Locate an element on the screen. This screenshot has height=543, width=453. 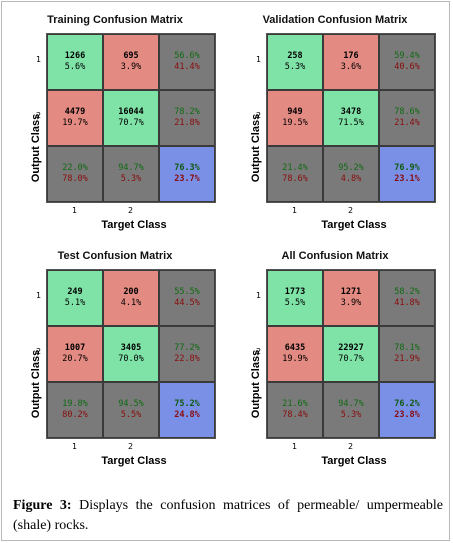
cell-percent: 5.1% is located at coordinates (75, 303).